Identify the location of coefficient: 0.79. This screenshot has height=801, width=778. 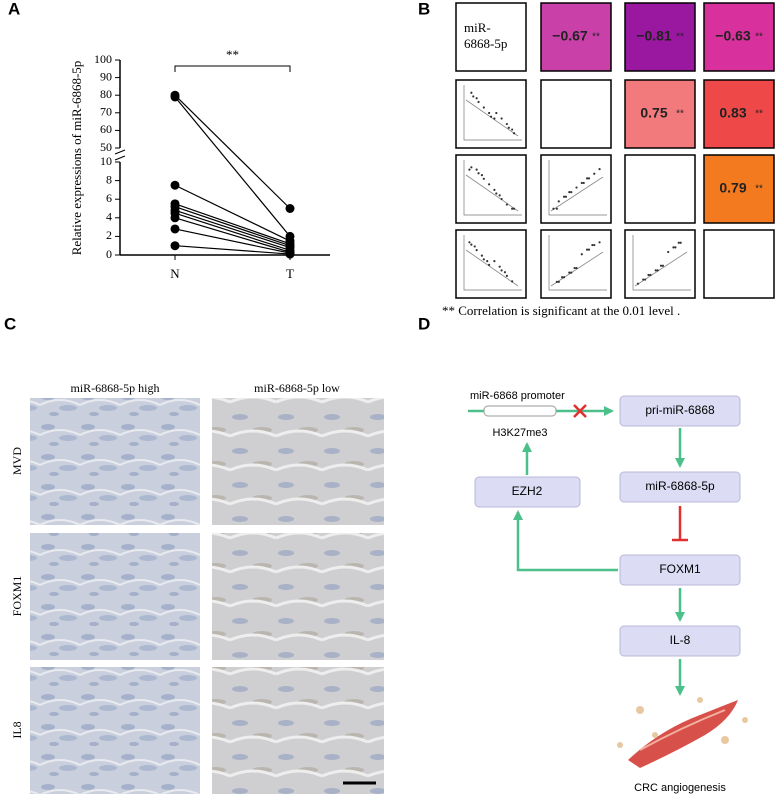
(732, 188).